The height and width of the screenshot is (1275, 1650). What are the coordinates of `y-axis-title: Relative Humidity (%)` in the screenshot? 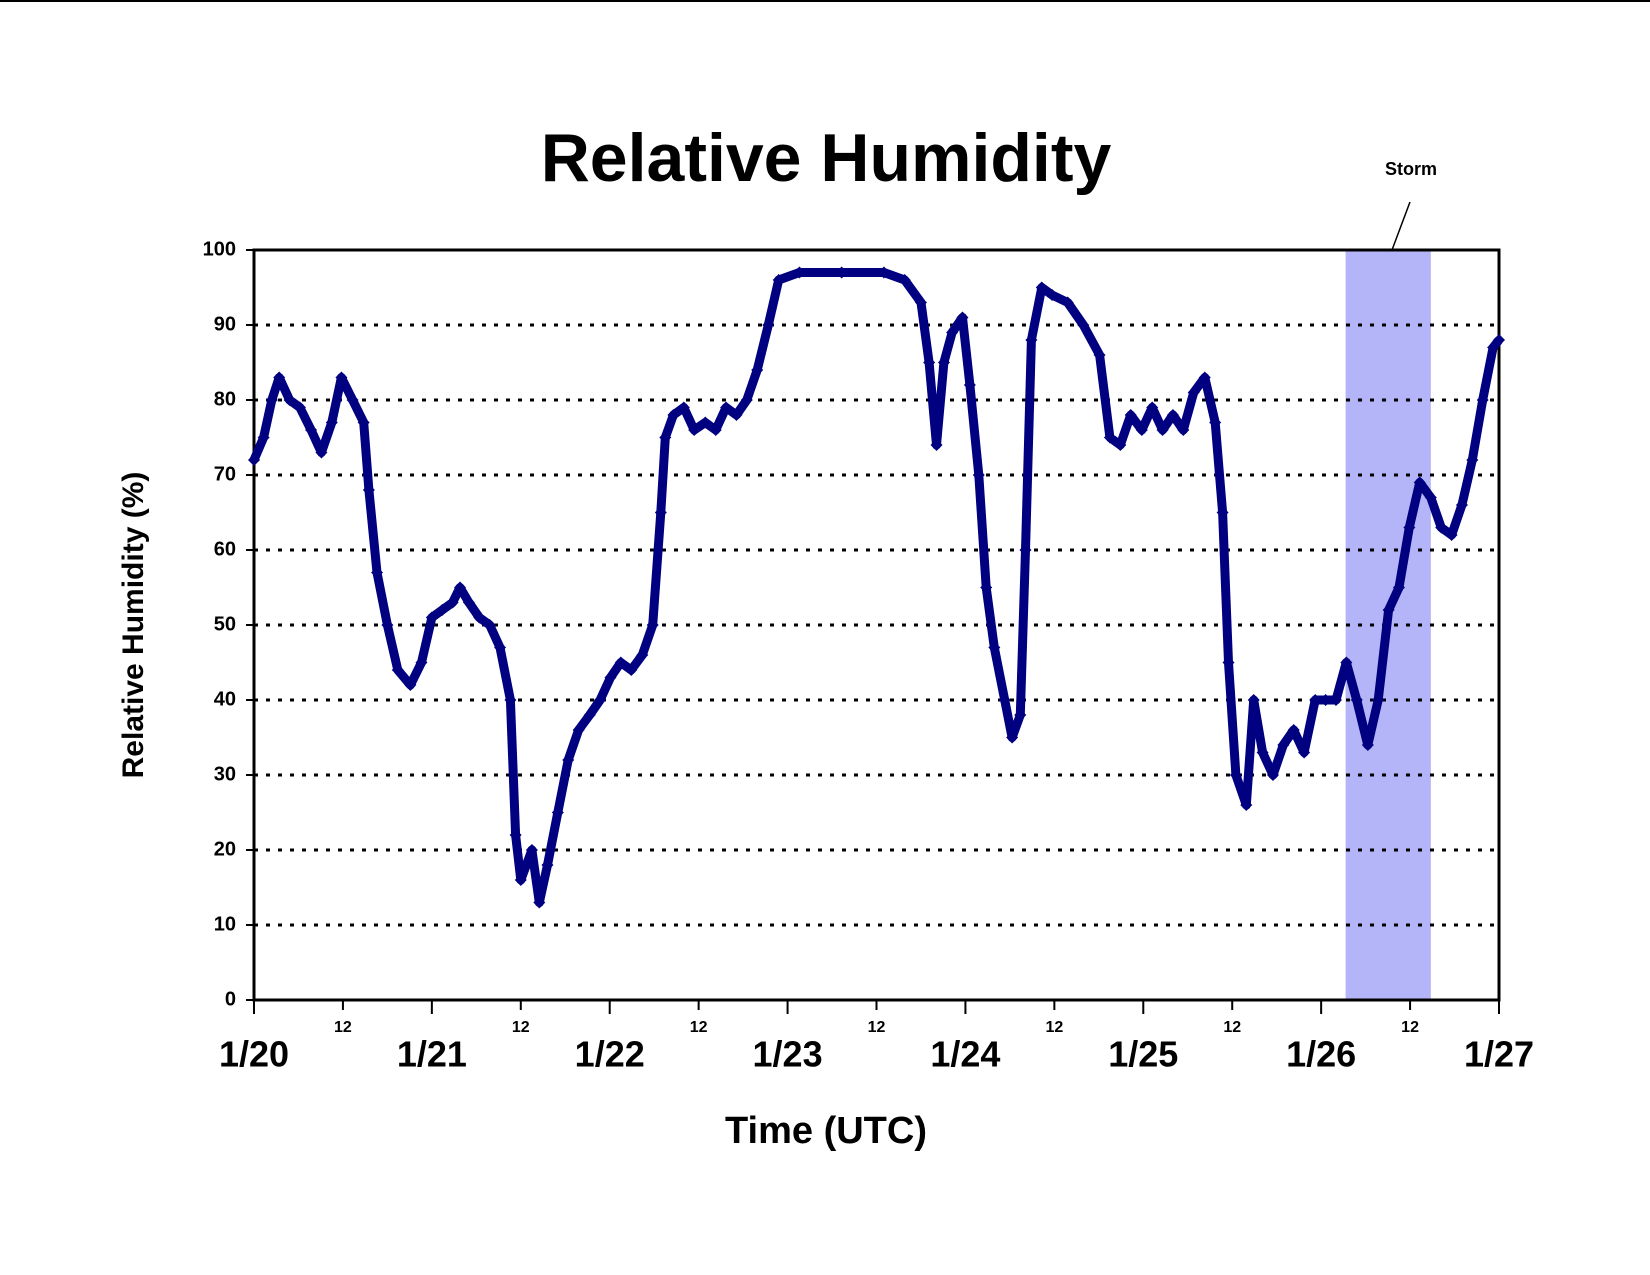 It's located at (133, 625).